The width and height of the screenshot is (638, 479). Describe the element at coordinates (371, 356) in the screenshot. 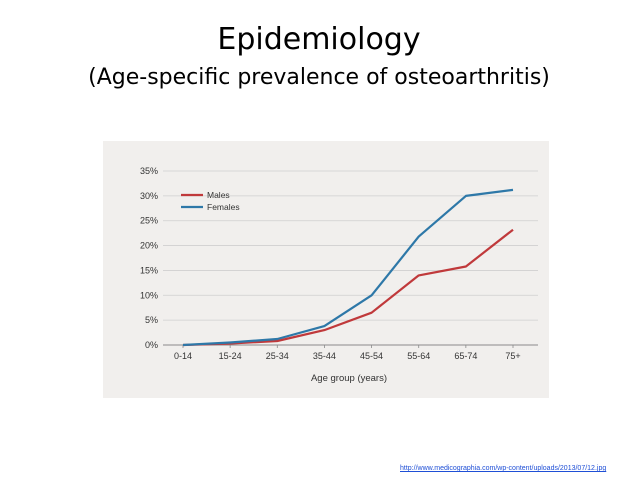

I see `x-tick-label: 45-54` at that location.